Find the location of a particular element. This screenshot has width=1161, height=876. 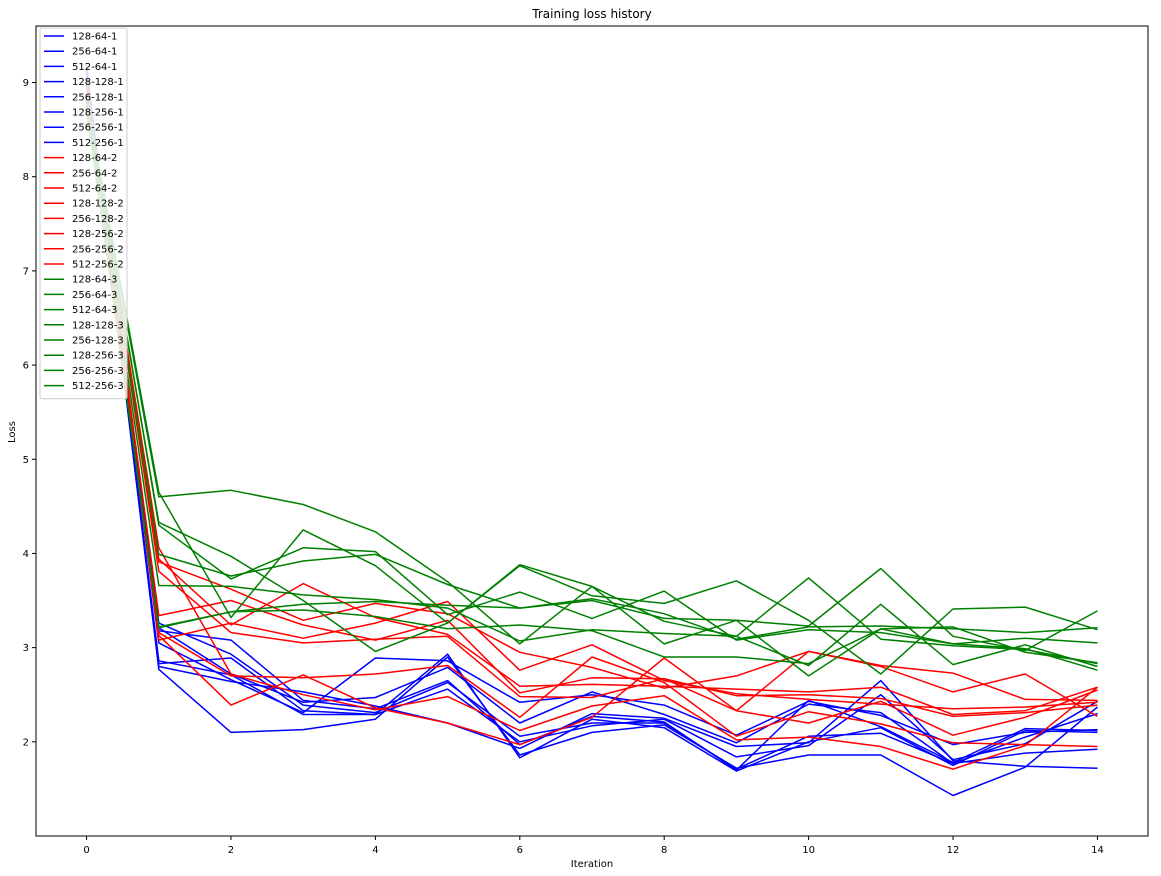

legend-label: 256-64-3 is located at coordinates (94, 295).